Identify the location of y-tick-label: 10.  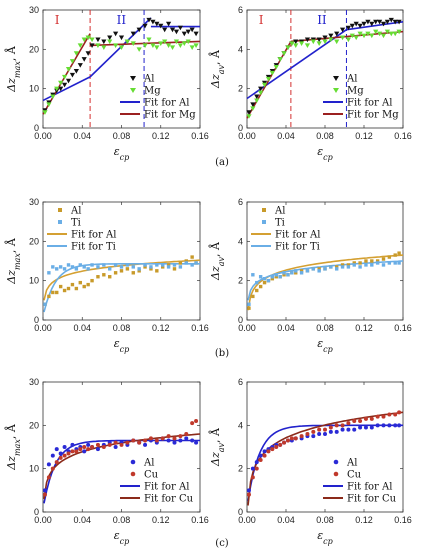
(34, 89).